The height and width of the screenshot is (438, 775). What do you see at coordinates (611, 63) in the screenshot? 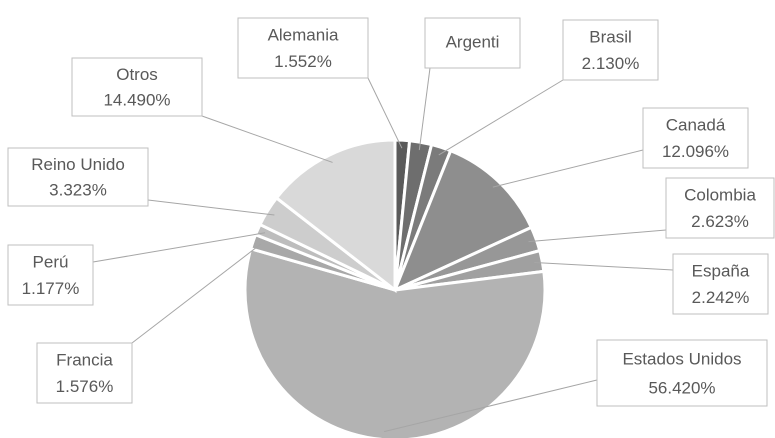
I see `value-label: 2.130%` at bounding box center [611, 63].